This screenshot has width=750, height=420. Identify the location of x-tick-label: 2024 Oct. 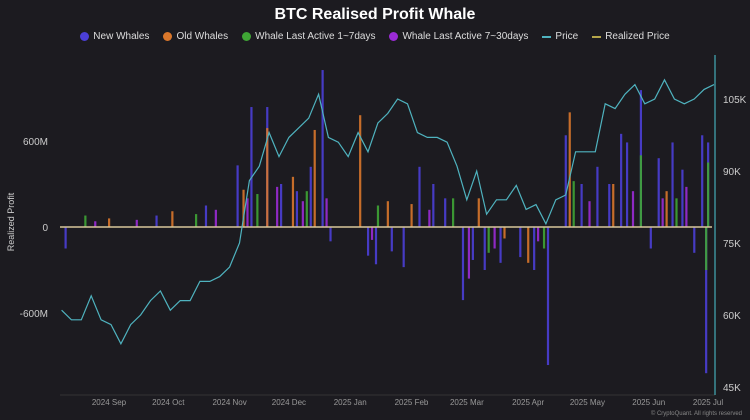
(168, 402).